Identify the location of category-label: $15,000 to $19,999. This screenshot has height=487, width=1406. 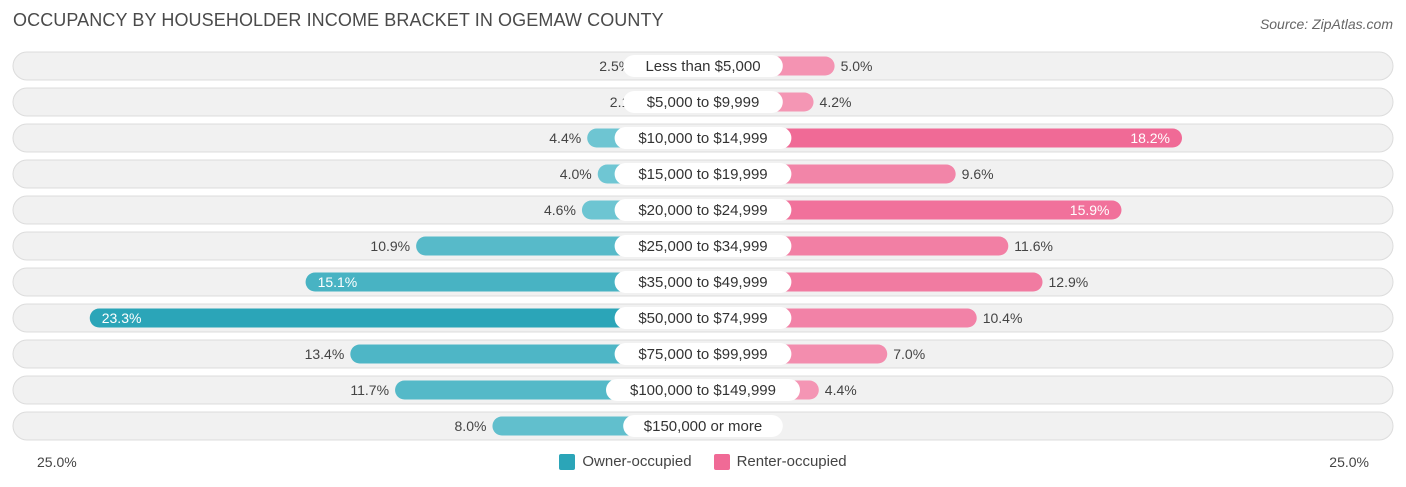
(702, 174).